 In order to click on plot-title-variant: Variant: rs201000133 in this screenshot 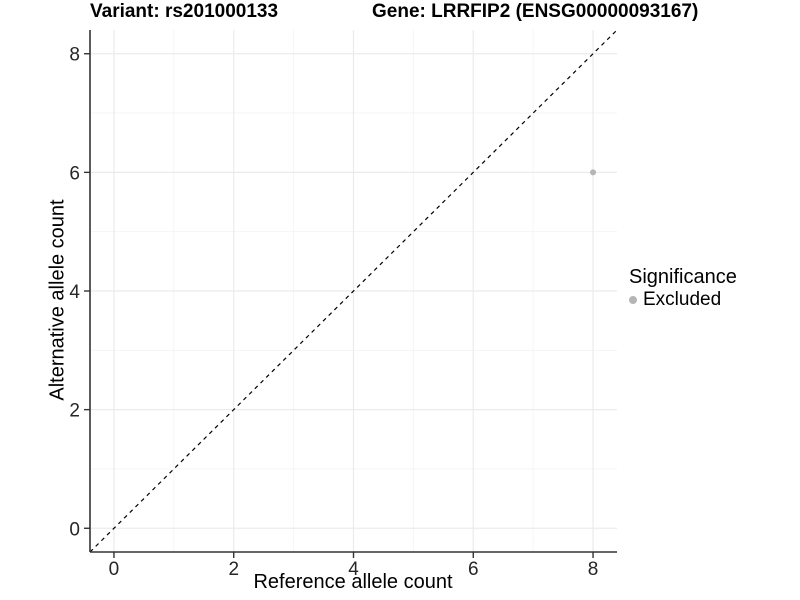, I will do `click(184, 11)`.